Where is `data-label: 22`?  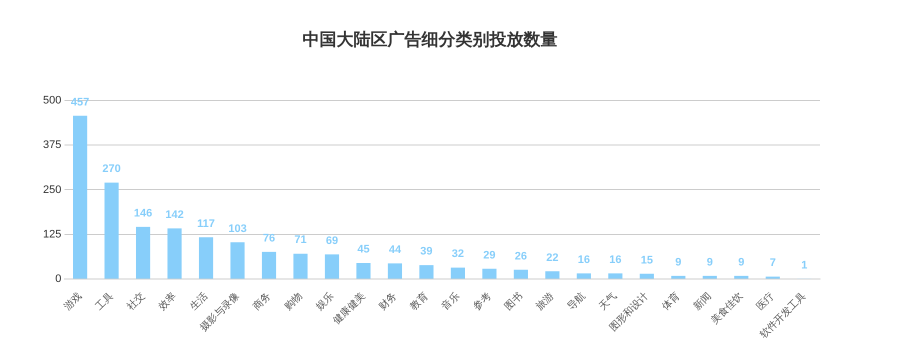
data-label: 22 is located at coordinates (552, 258).